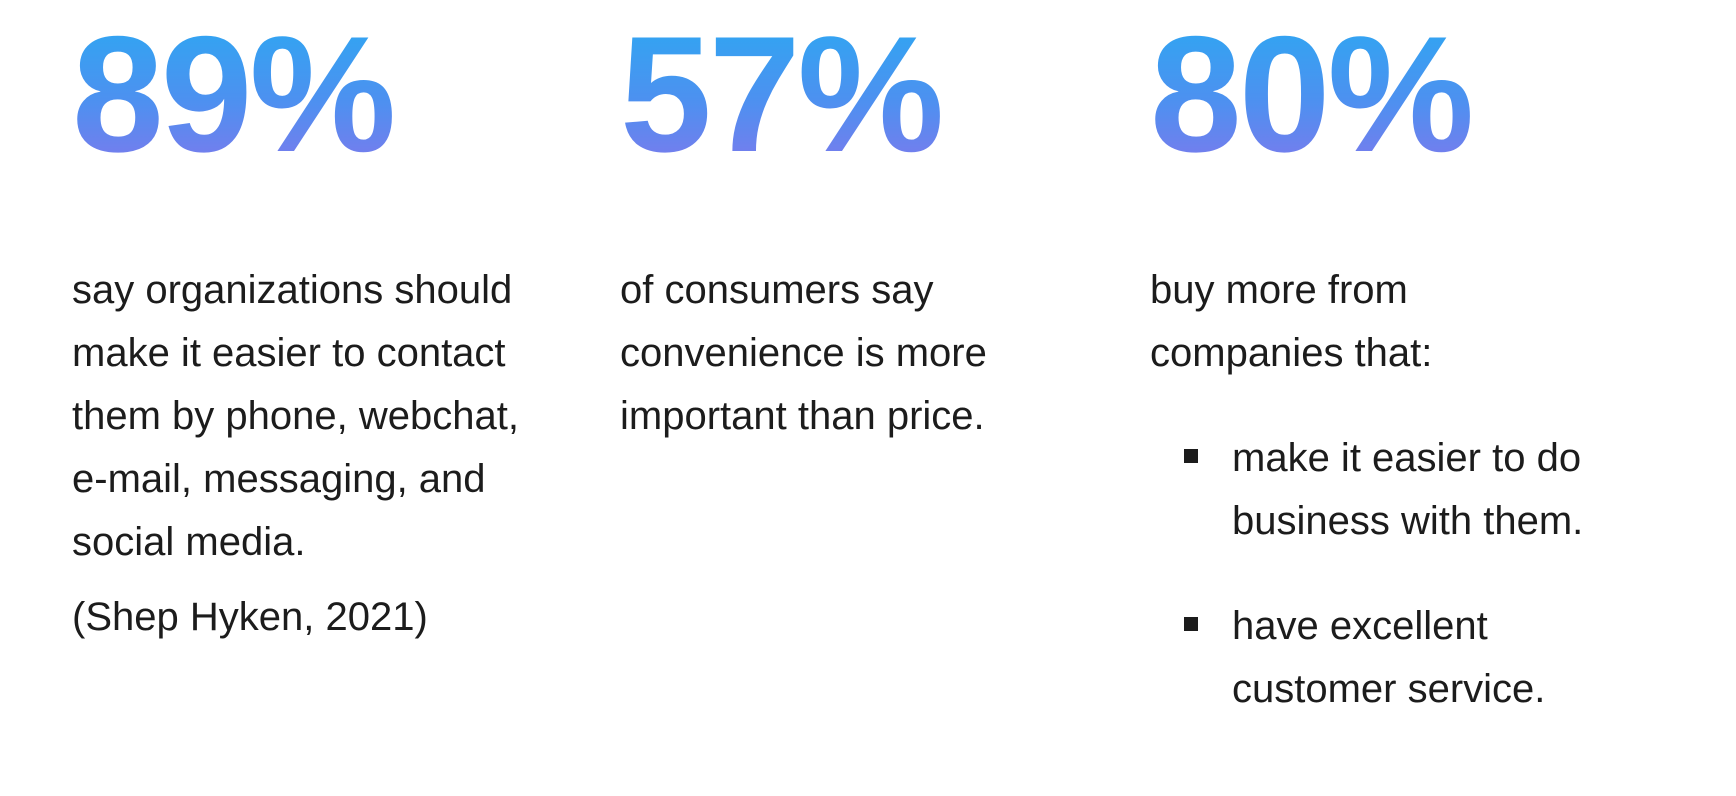 Image resolution: width=1736 pixels, height=796 pixels. I want to click on bullet-item: have excellent customer service., so click(1395, 658).